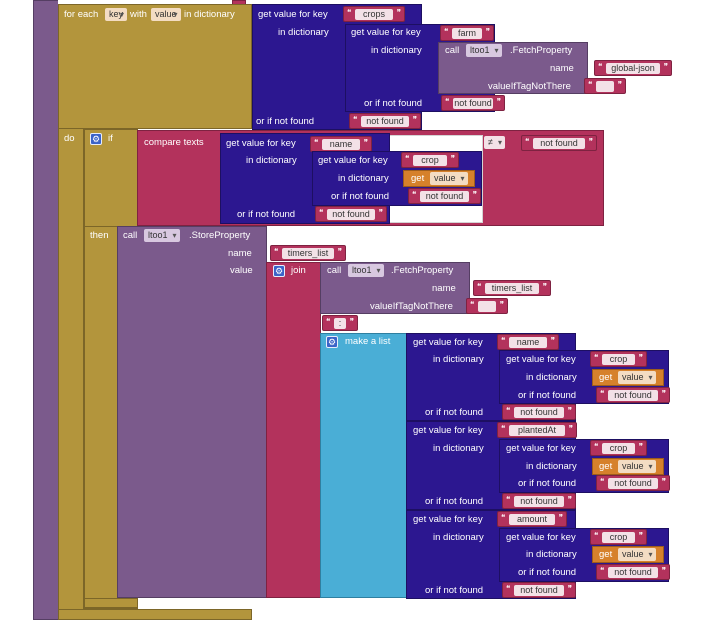 The height and width of the screenshot is (620, 716). Describe the element at coordinates (209, 14) in the screenshot. I see `for-each-in-dictionary-label: in dictionary` at that location.